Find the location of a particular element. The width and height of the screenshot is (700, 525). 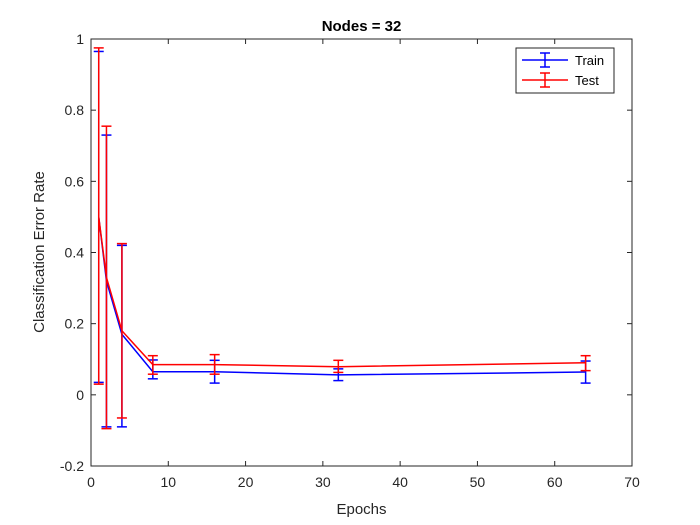

x-tick-label: 30 is located at coordinates (323, 482).